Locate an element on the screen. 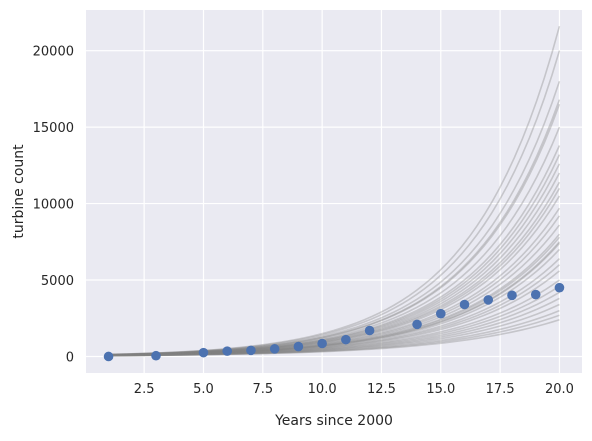 The image size is (592, 441). x-tick-label: 5.0 is located at coordinates (203, 389).